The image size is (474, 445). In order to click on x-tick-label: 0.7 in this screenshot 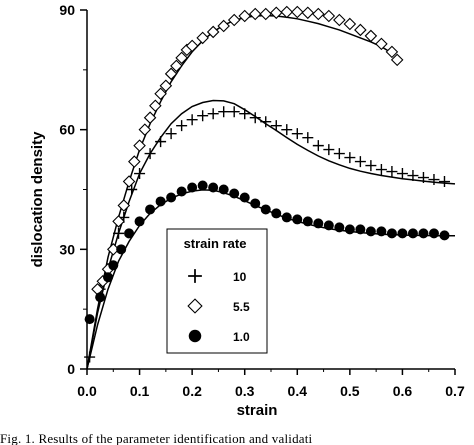, I will do `click(455, 391)`.